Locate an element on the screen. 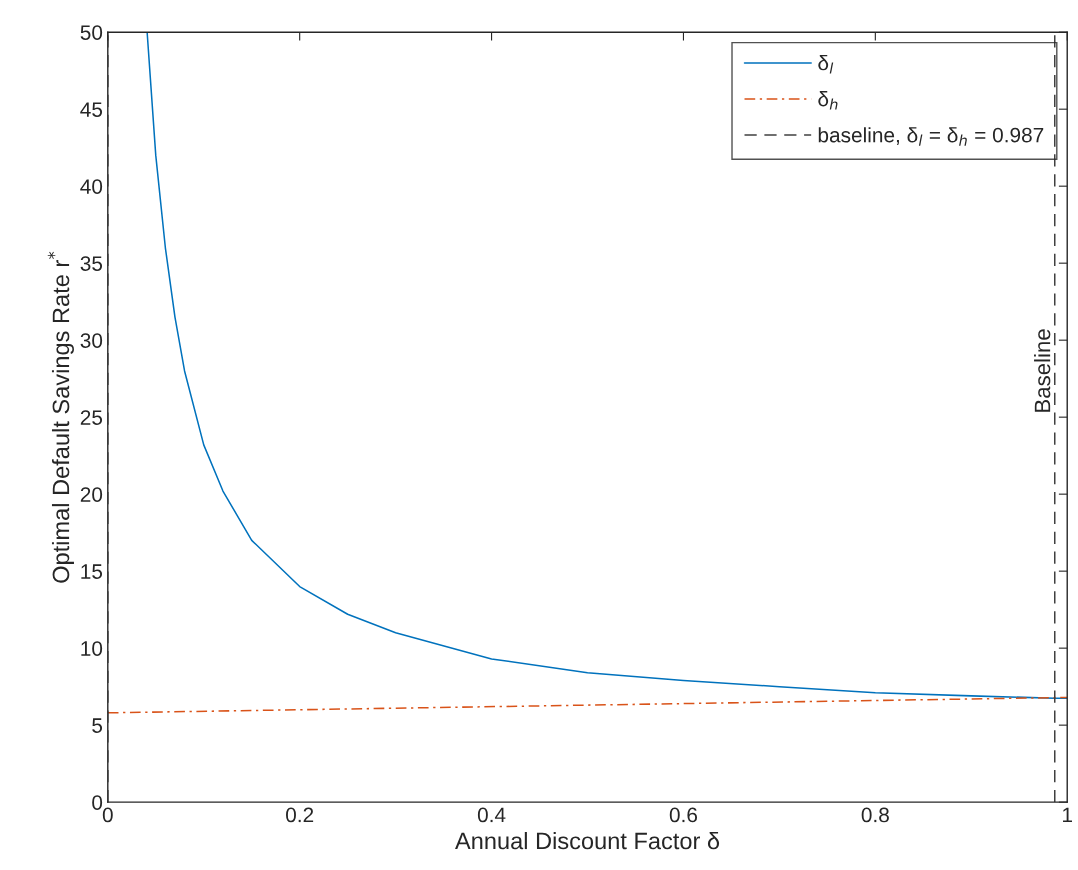 The width and height of the screenshot is (1078, 870). y-tick-label: 30 is located at coordinates (91, 340).